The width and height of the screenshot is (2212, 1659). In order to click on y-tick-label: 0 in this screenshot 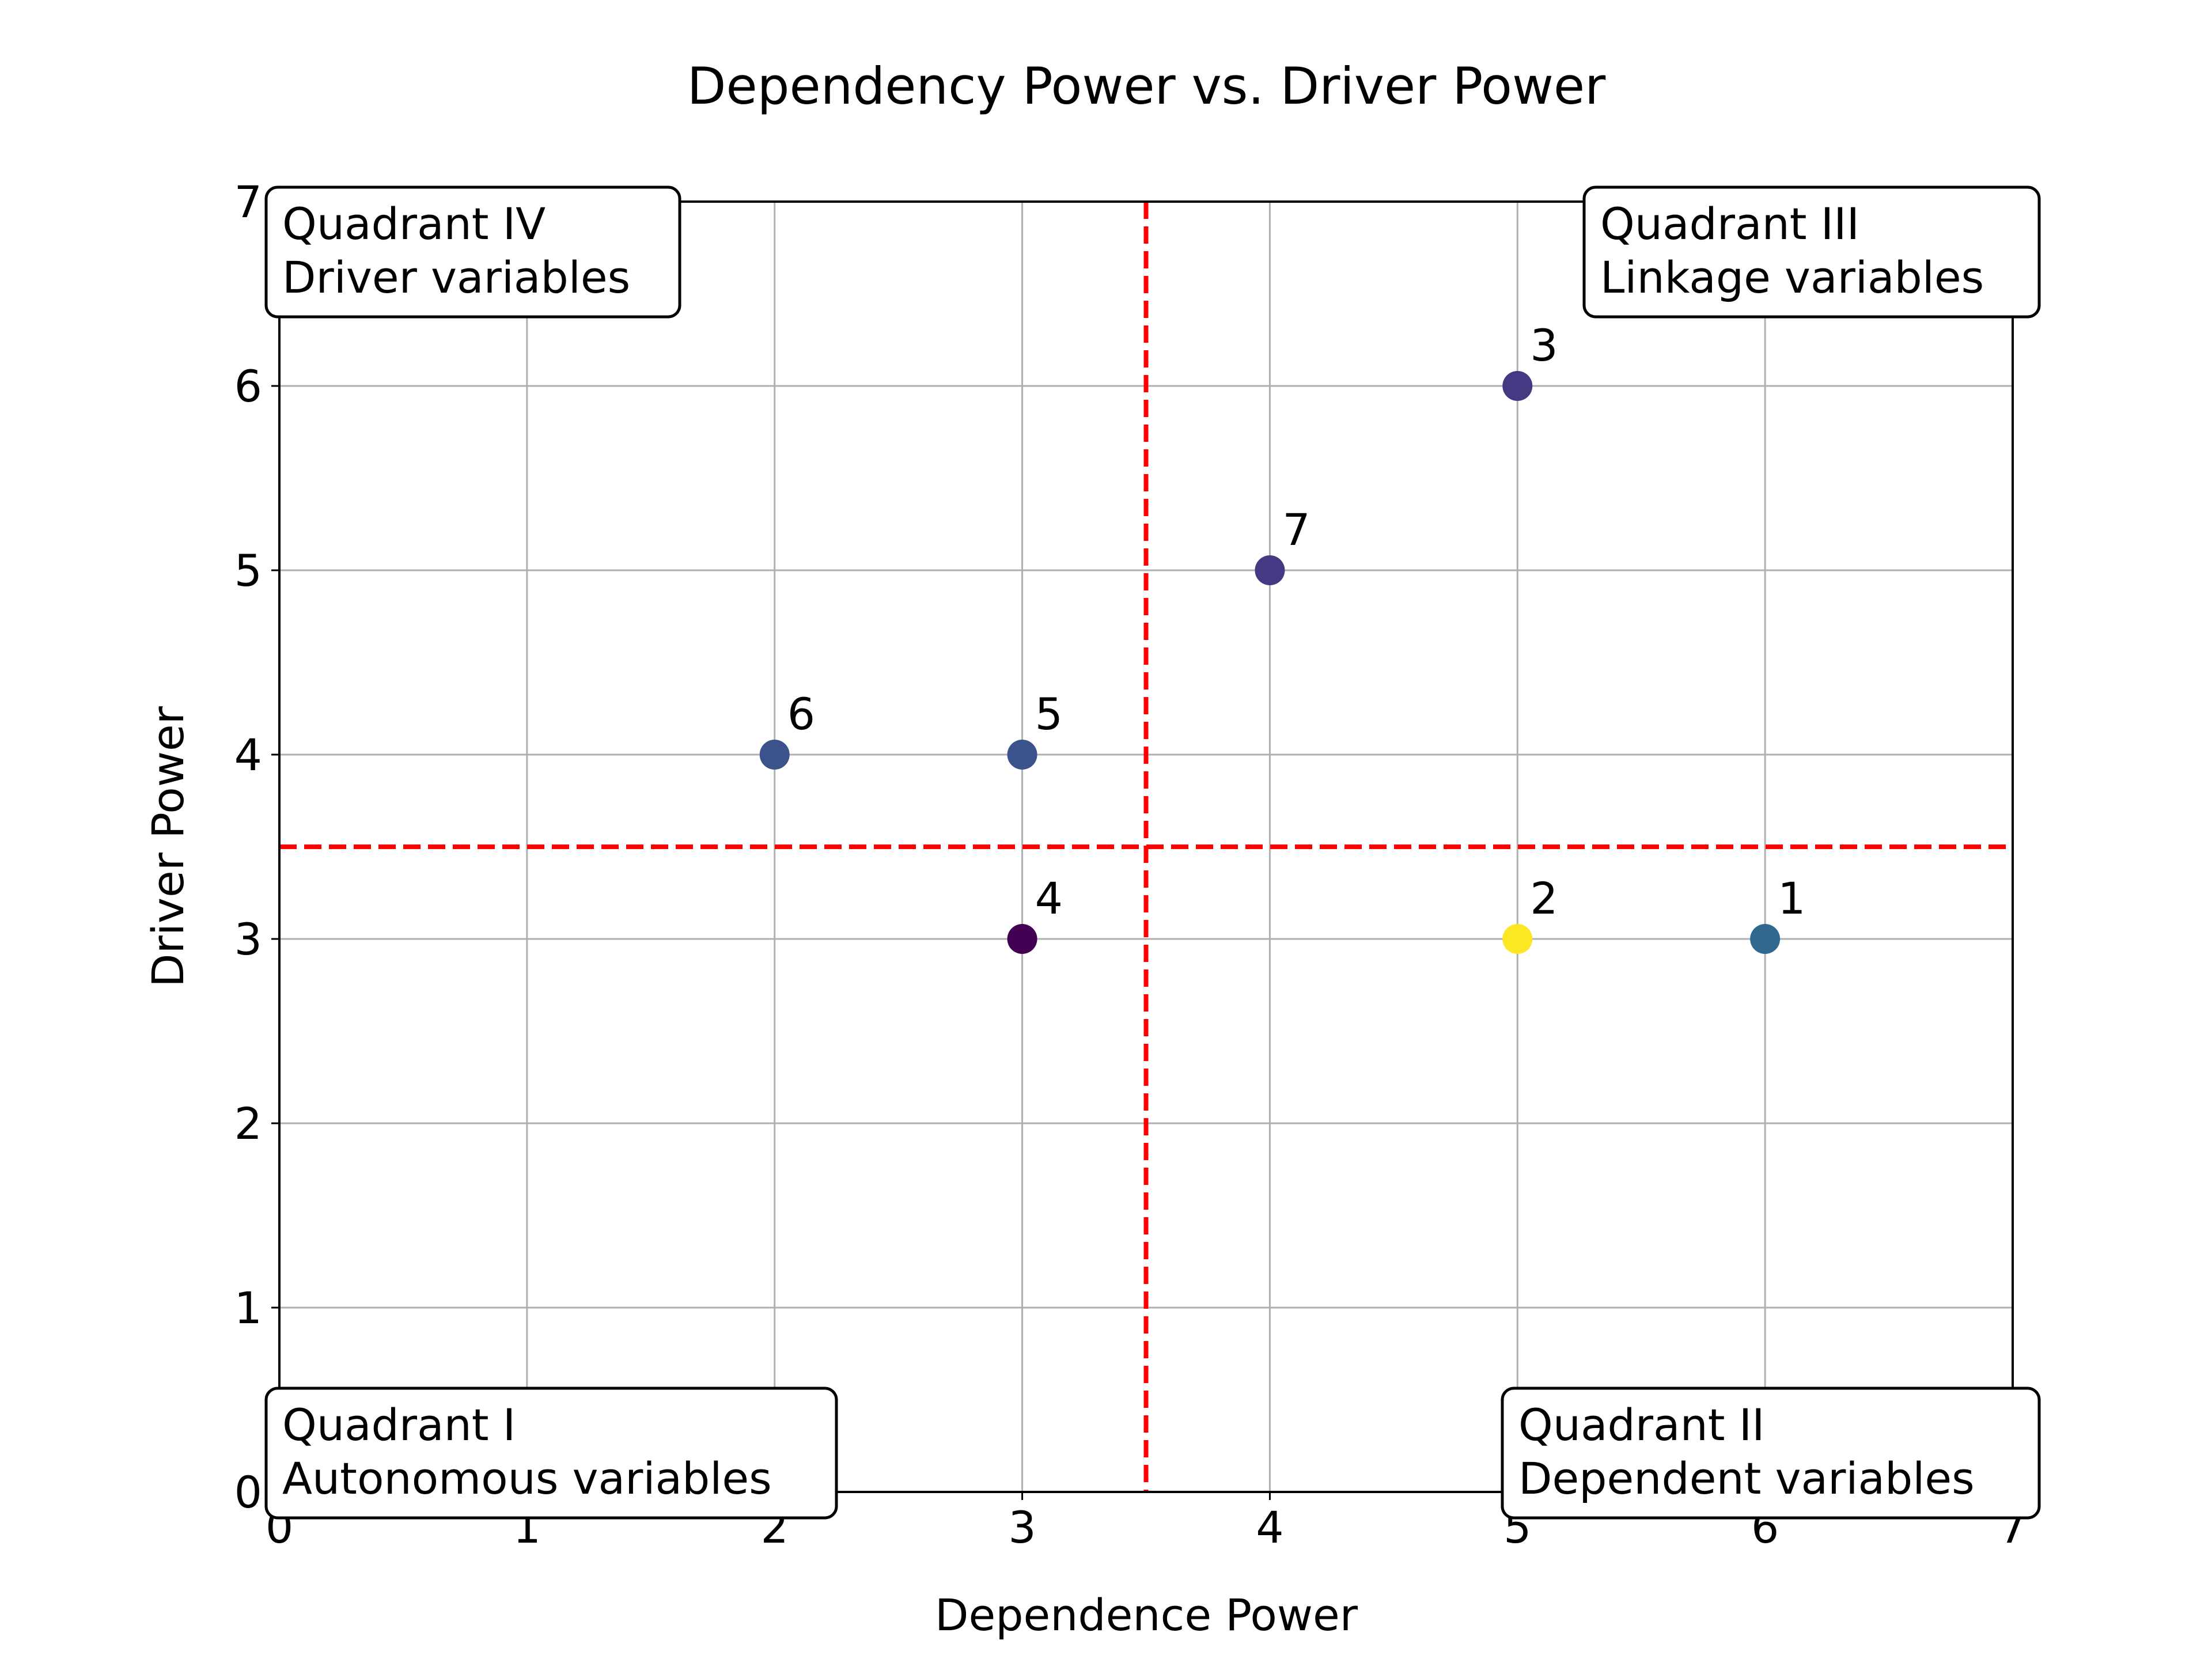, I will do `click(248, 1492)`.